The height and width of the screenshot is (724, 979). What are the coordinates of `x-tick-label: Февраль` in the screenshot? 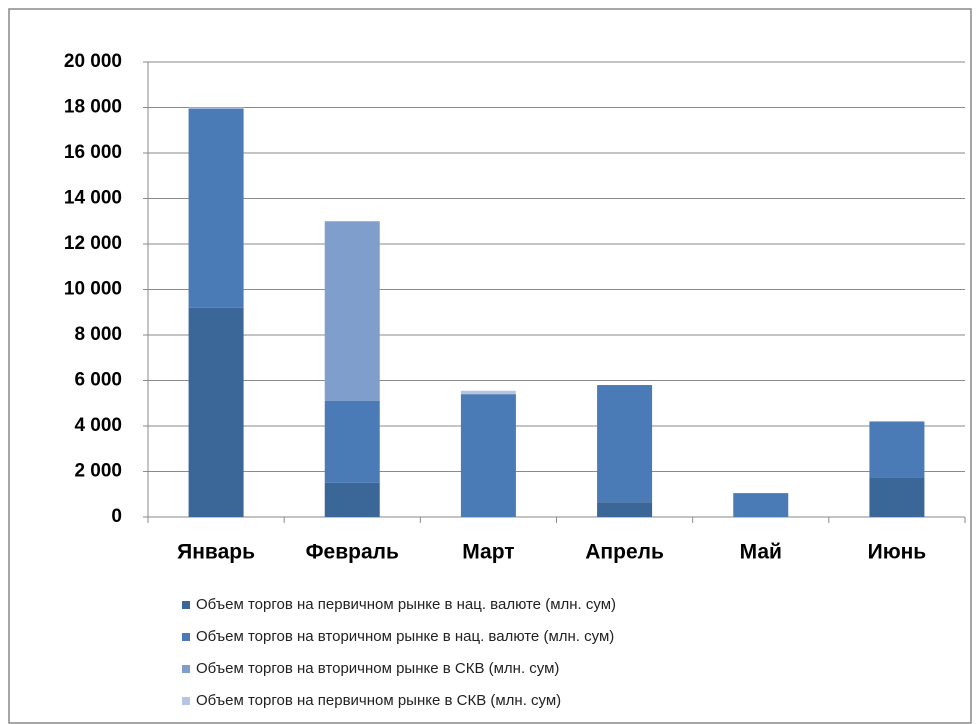 It's located at (352, 552).